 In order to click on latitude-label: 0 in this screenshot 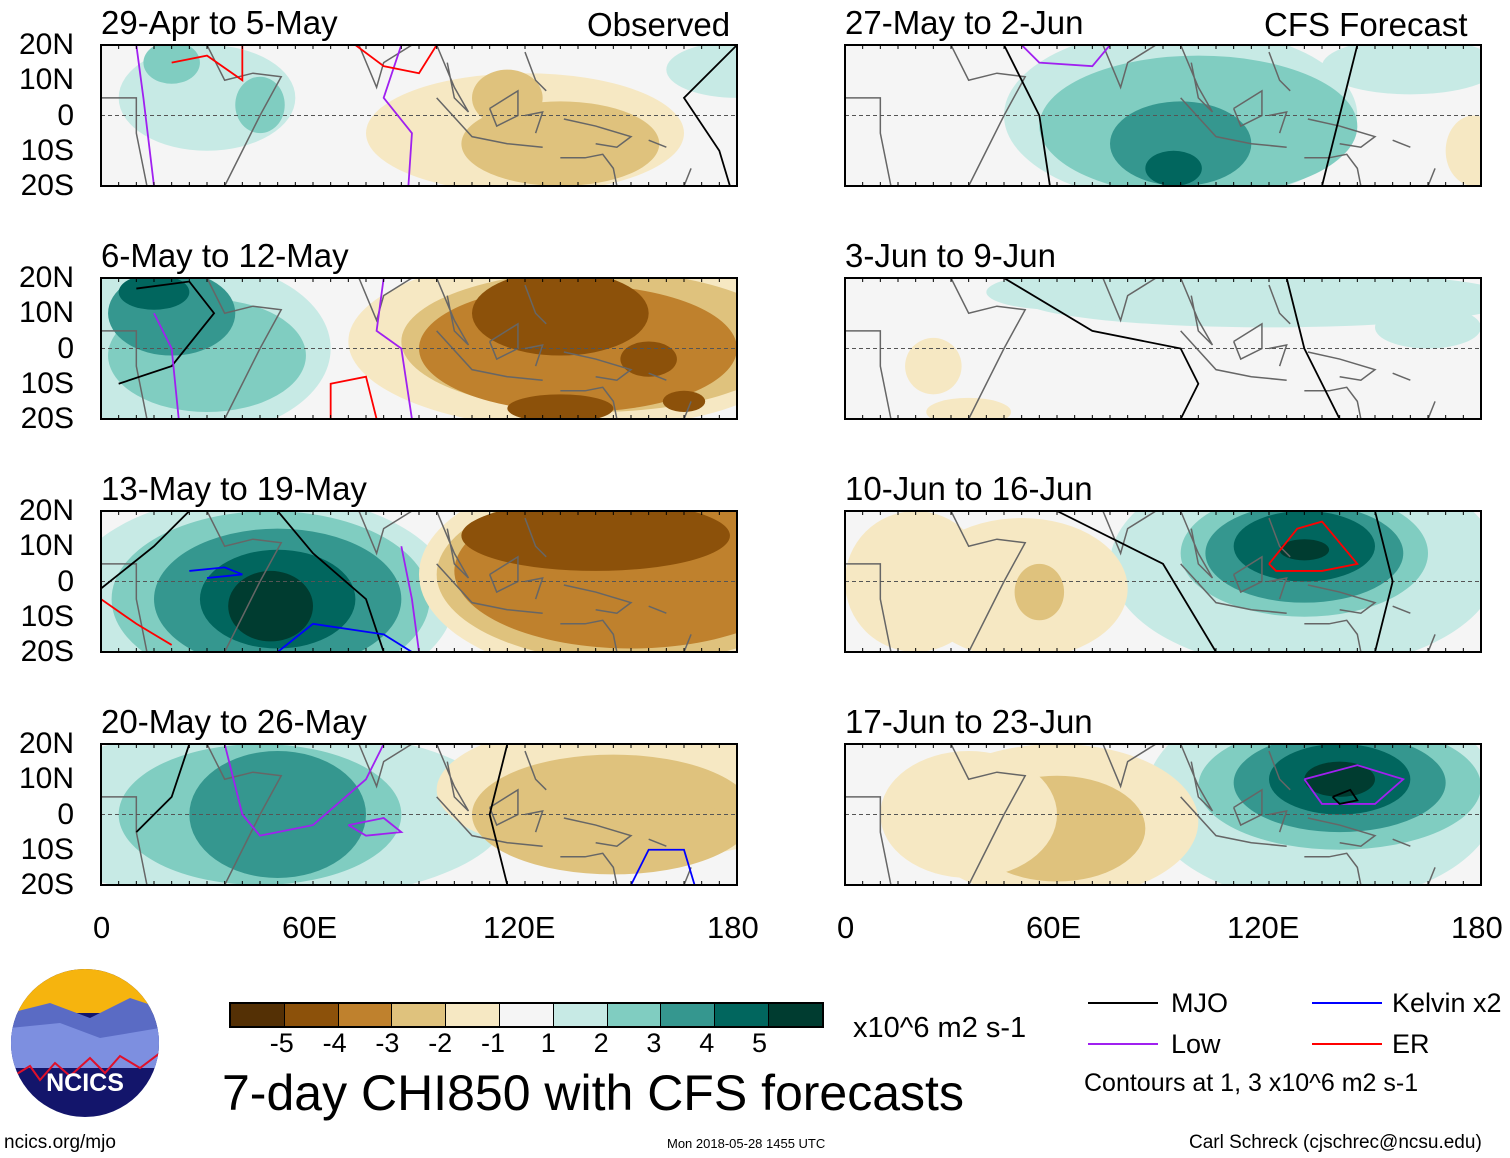, I will do `click(65, 115)`.